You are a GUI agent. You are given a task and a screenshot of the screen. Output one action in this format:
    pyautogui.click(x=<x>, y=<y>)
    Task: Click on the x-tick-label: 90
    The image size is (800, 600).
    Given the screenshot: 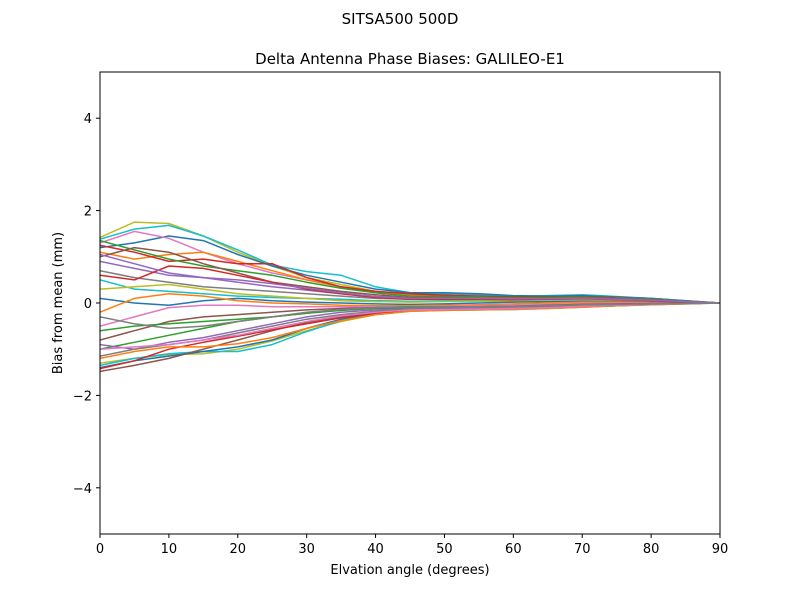 What is the action you would take?
    pyautogui.click(x=720, y=549)
    